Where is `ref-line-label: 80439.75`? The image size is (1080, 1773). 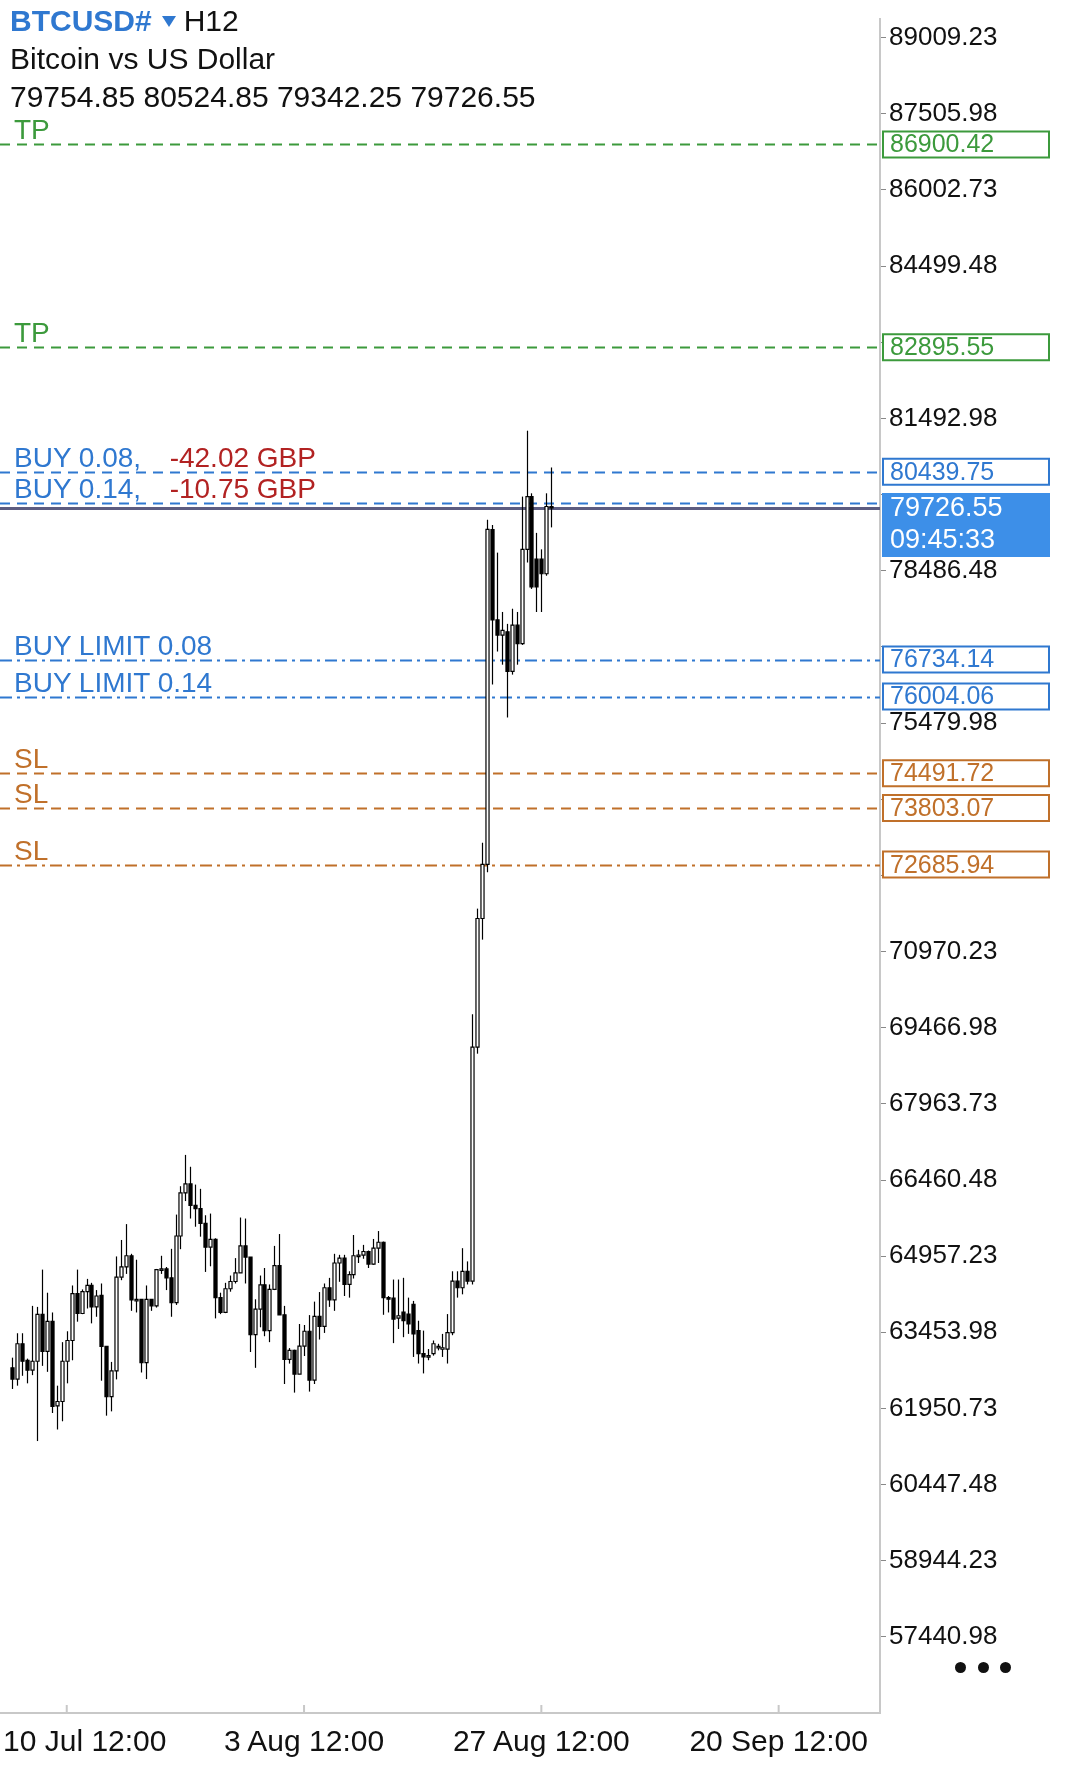 ref-line-label: 80439.75 is located at coordinates (942, 470).